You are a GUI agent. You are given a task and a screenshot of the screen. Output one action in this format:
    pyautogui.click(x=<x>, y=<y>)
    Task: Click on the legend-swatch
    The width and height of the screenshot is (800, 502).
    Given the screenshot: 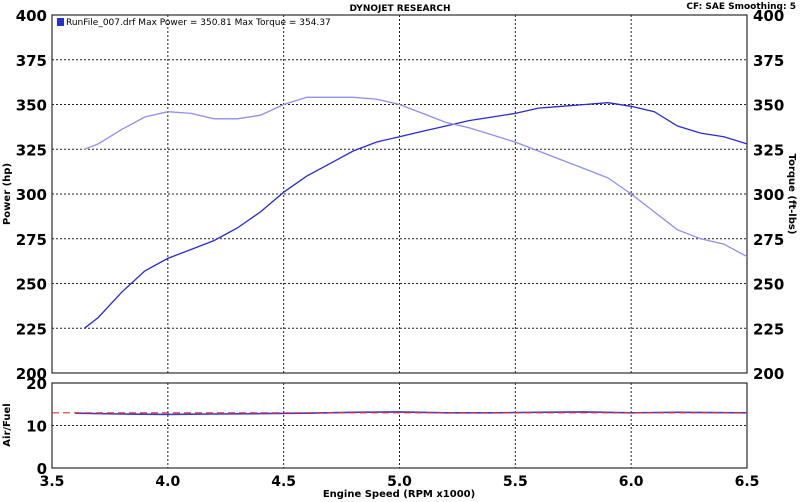 What is the action you would take?
    pyautogui.click(x=60, y=22)
    